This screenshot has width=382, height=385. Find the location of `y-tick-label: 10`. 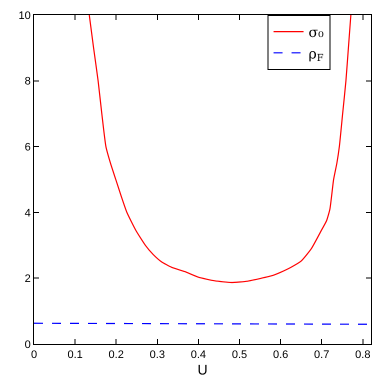

y-tick-label: 10 is located at coordinates (24, 16).